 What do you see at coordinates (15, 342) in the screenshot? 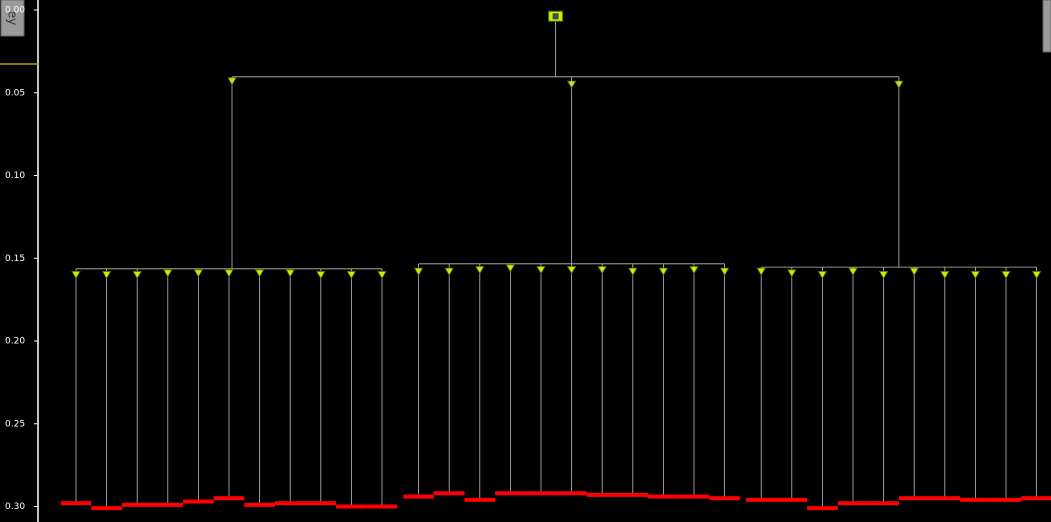
I see `y-tick-label: 0.20` at bounding box center [15, 342].